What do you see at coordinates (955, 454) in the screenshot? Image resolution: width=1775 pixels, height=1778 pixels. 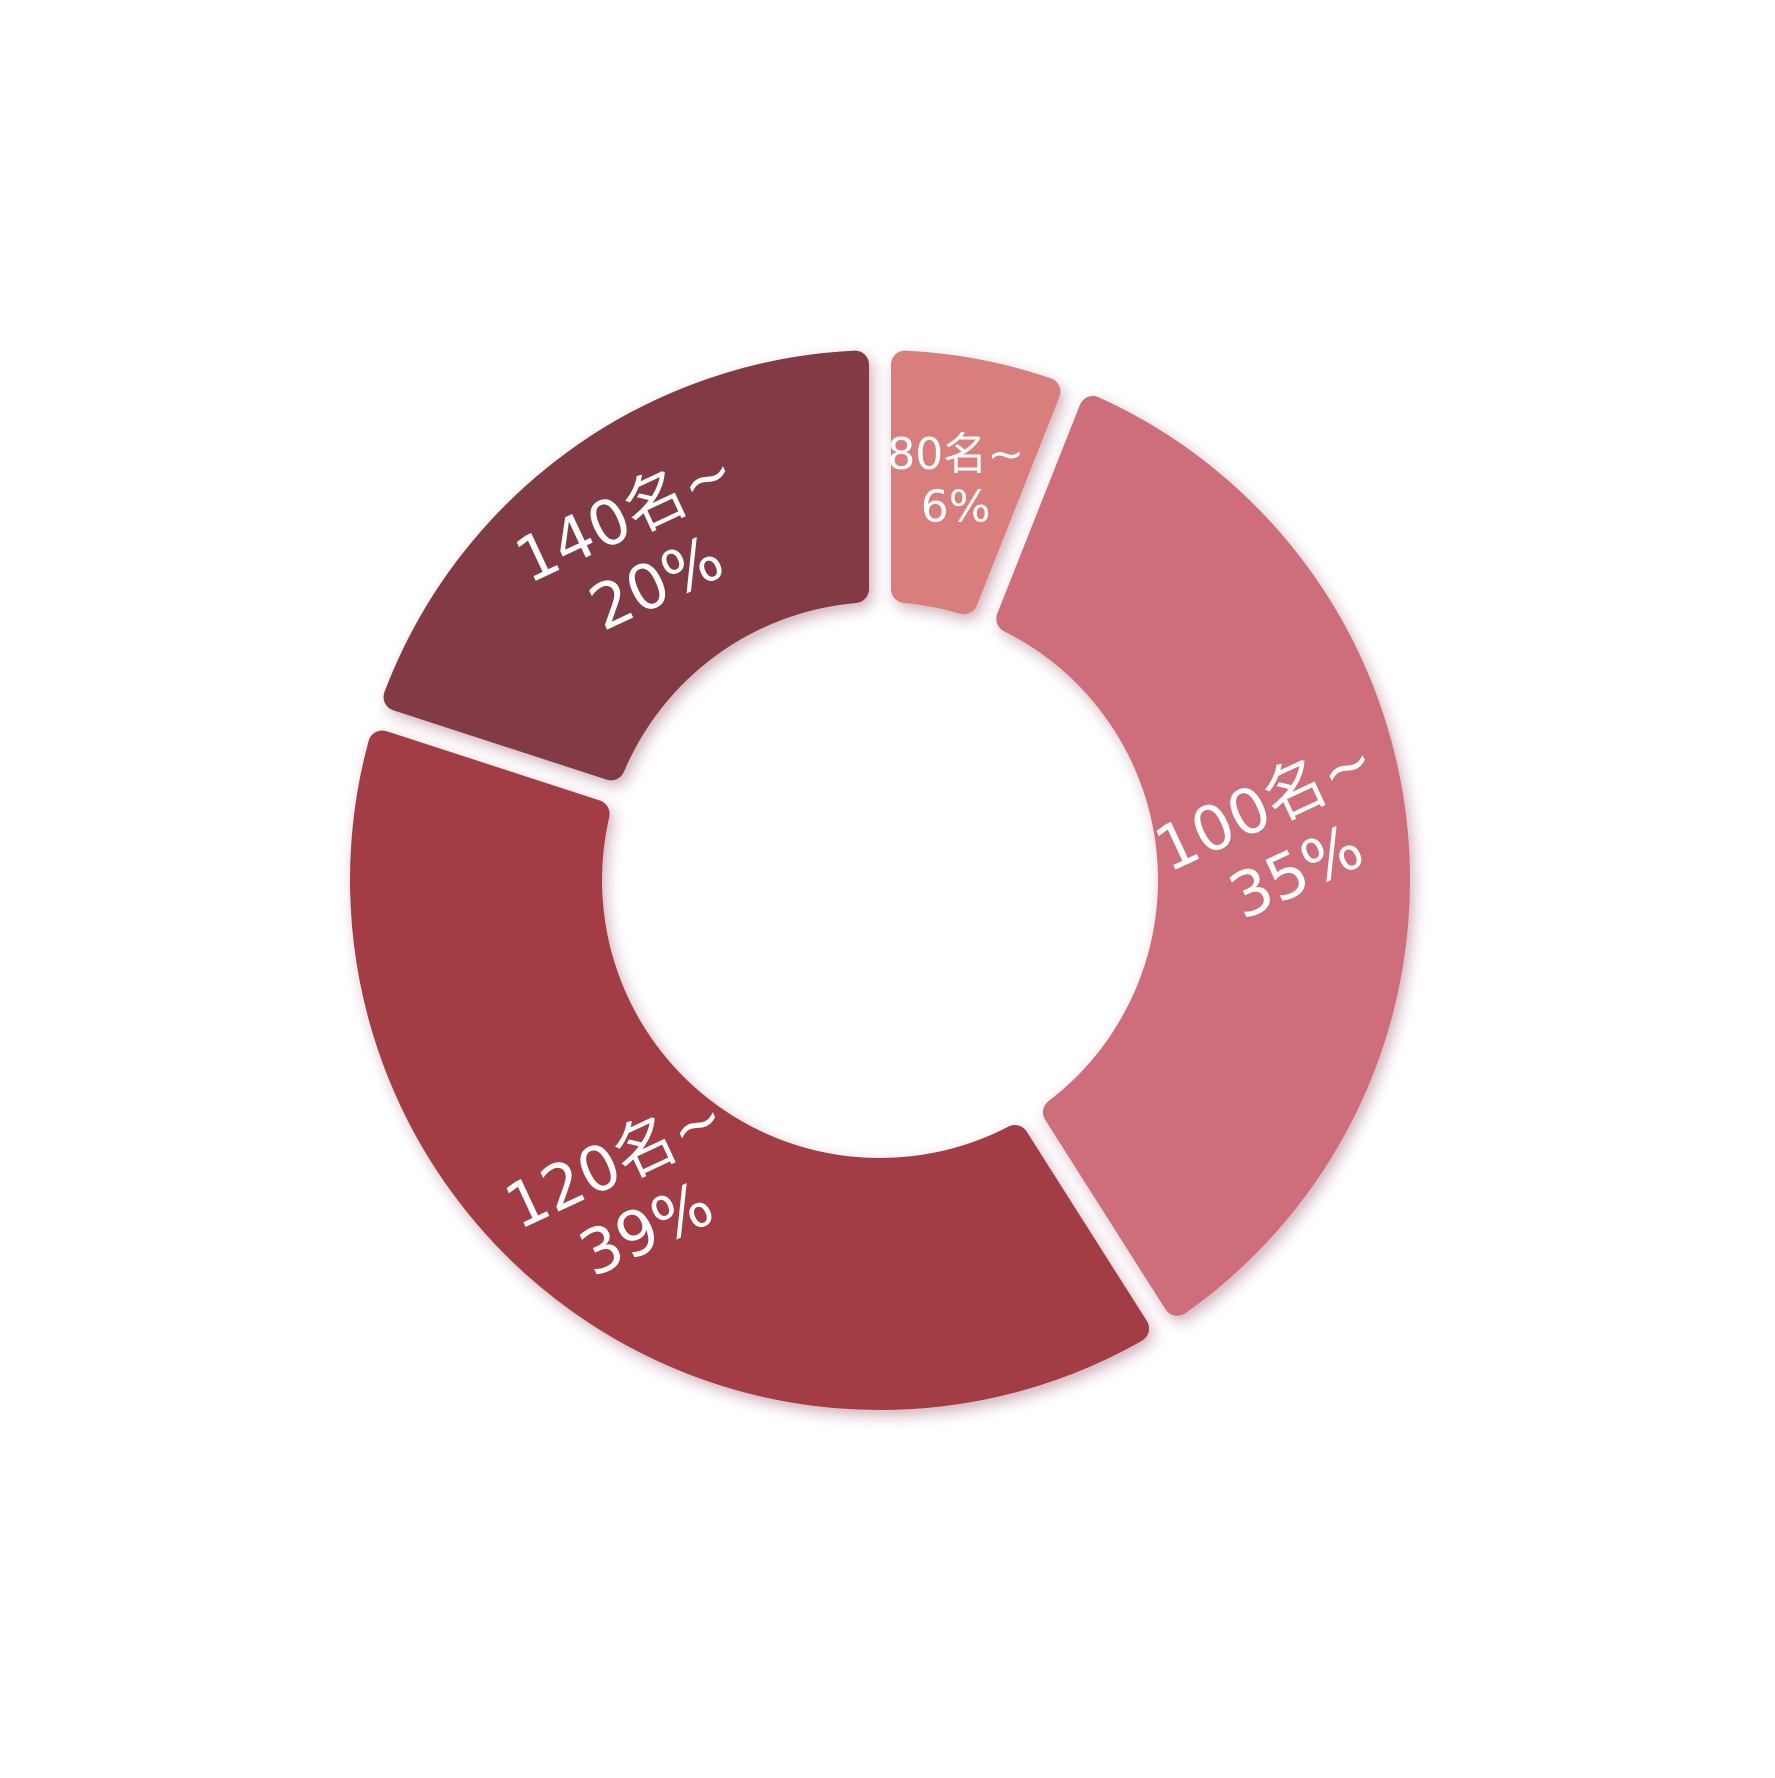 I see `category-label: 80名~` at bounding box center [955, 454].